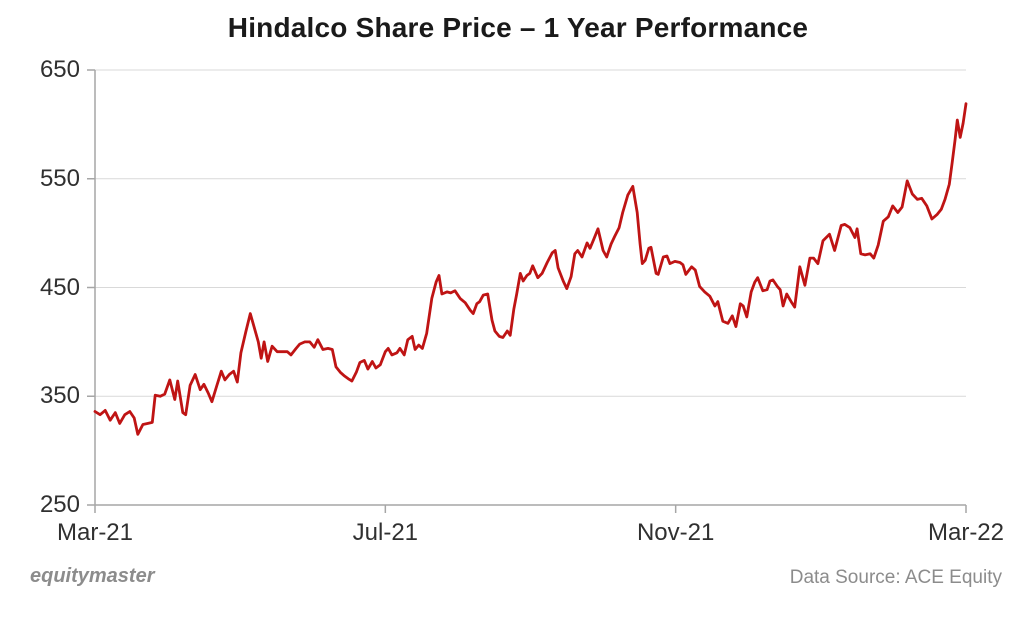 The height and width of the screenshot is (617, 1036). What do you see at coordinates (92, 576) in the screenshot?
I see `equitymaster-logo: equitymaster` at bounding box center [92, 576].